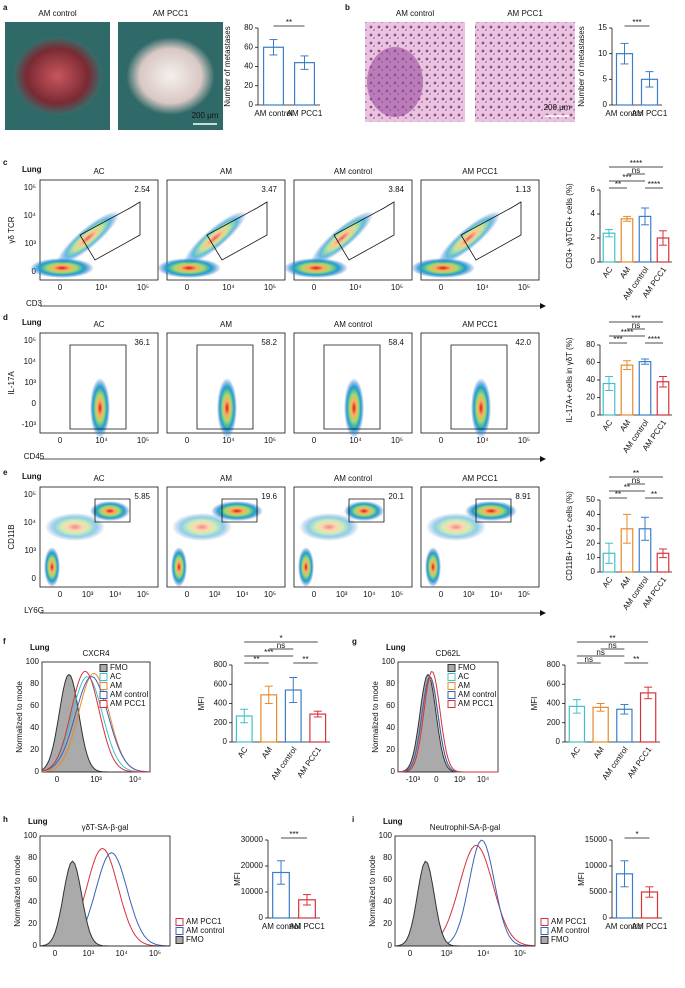  Describe the element at coordinates (195, 939) in the screenshot. I see `legend-label: FMO` at that location.